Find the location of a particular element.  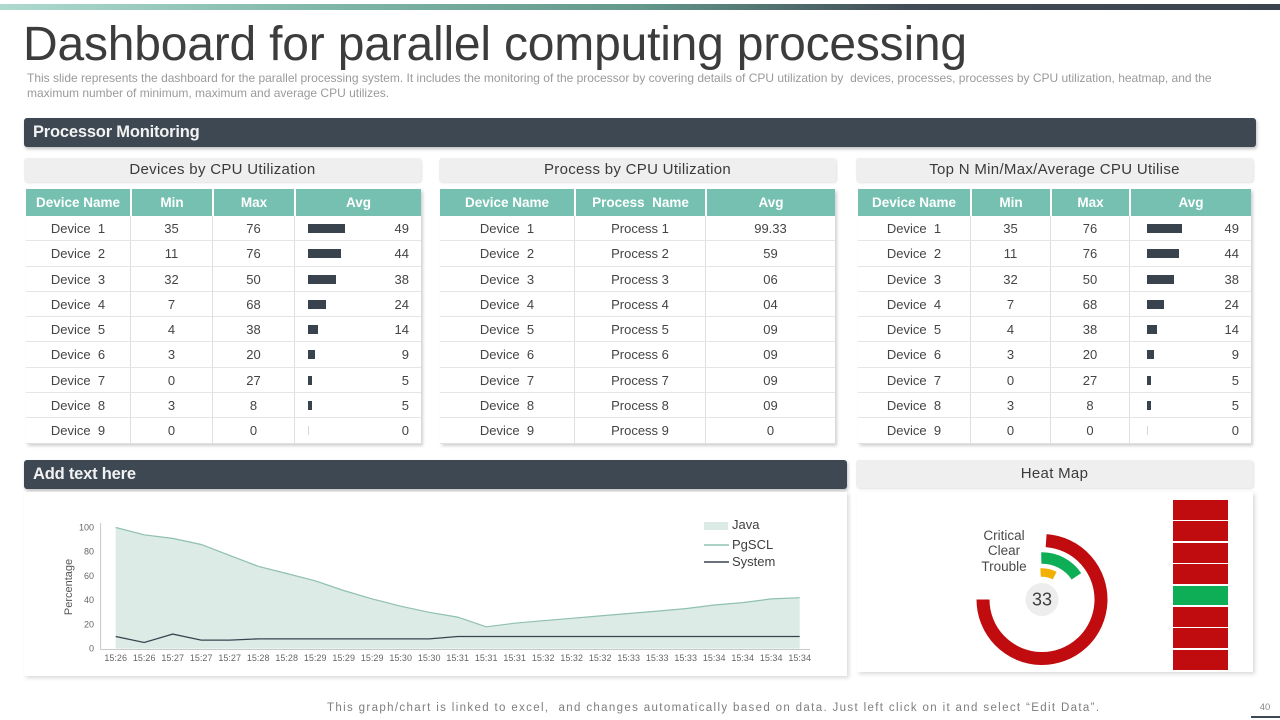

svg-text: System is located at coordinates (753, 561).